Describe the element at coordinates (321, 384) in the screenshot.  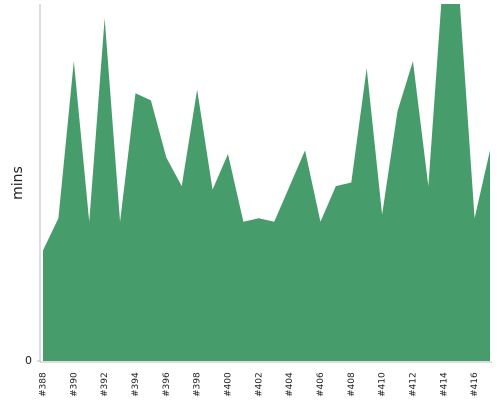
I see `x-tick-label: #406` at that location.